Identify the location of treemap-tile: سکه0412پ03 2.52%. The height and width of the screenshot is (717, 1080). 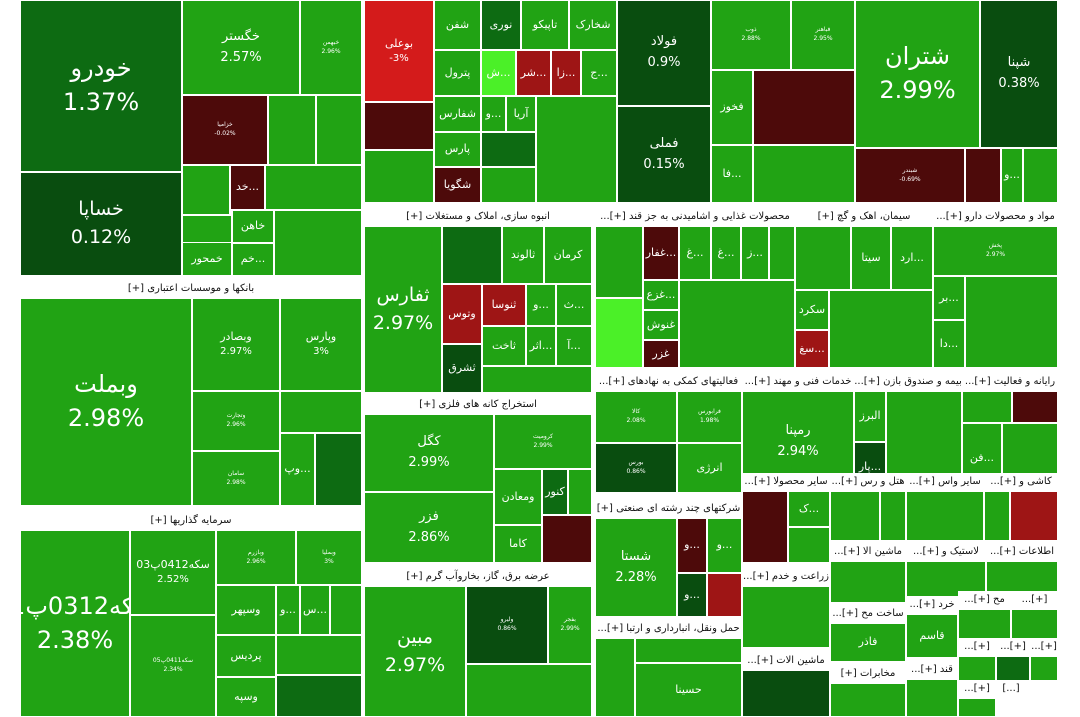
(173, 572).